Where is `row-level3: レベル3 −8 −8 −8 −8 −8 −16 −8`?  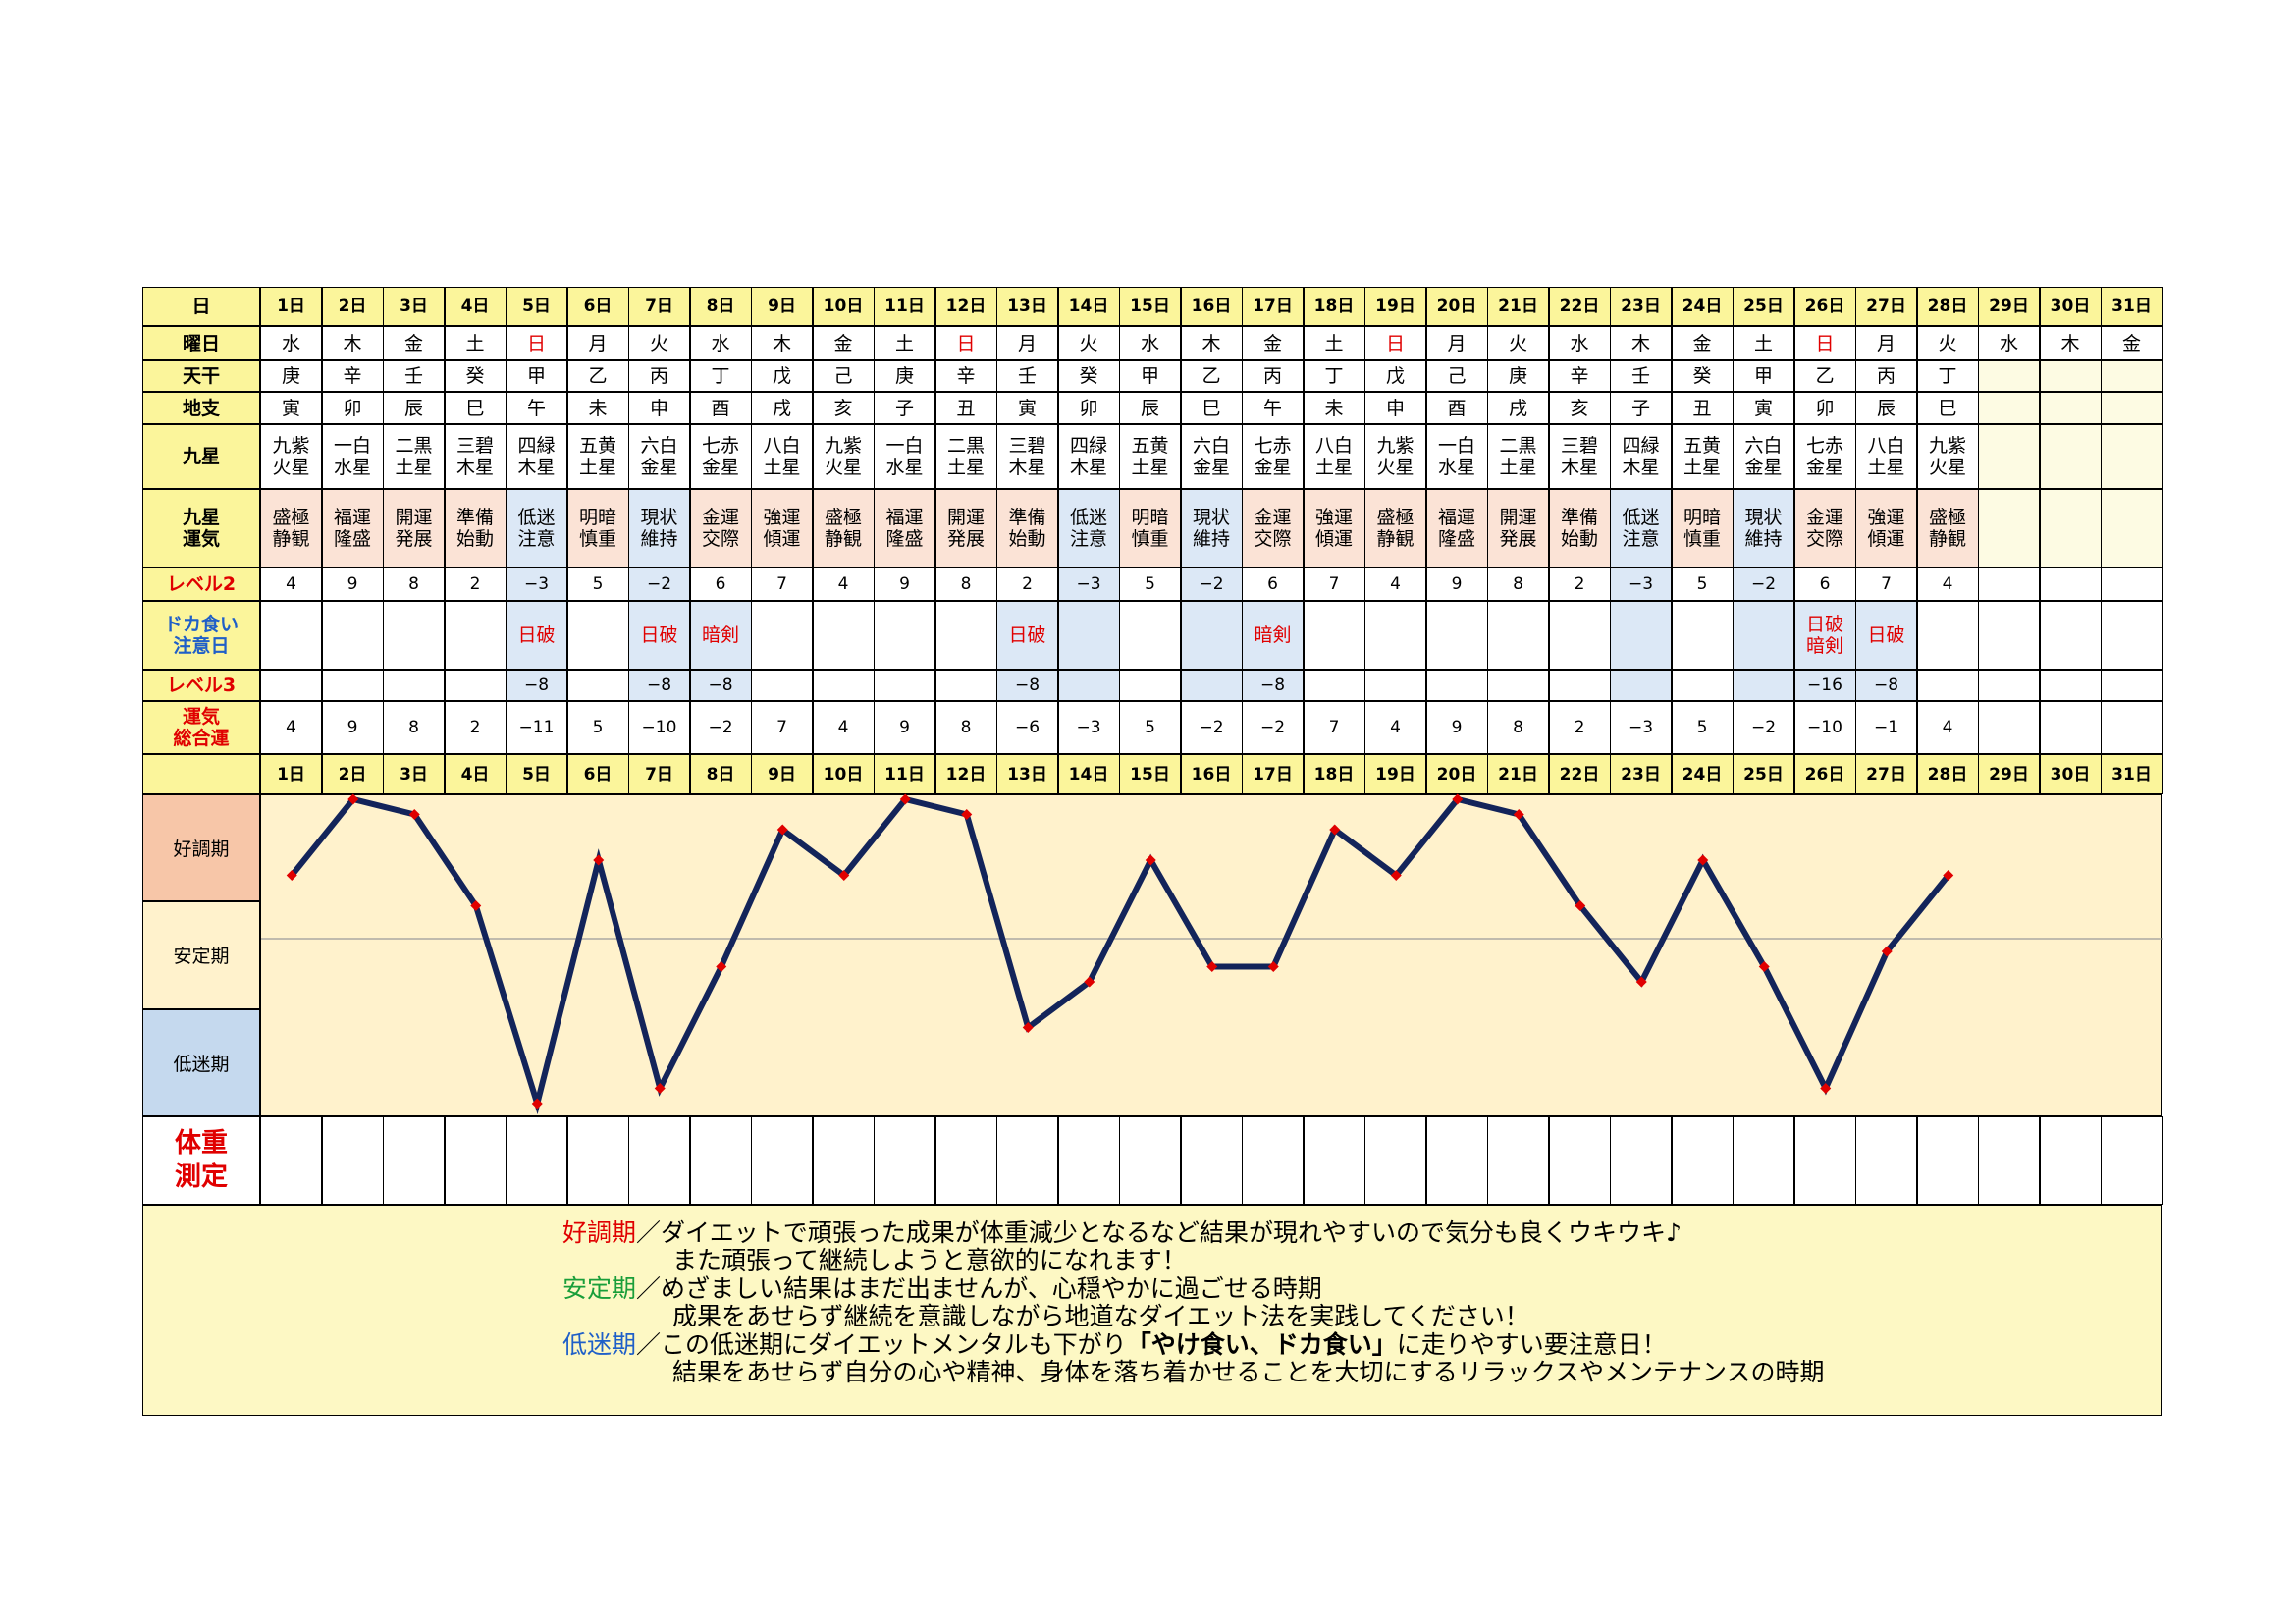
row-level3: レベル3 −8 −8 −8 −8 −8 −16 −8 is located at coordinates (1152, 685).